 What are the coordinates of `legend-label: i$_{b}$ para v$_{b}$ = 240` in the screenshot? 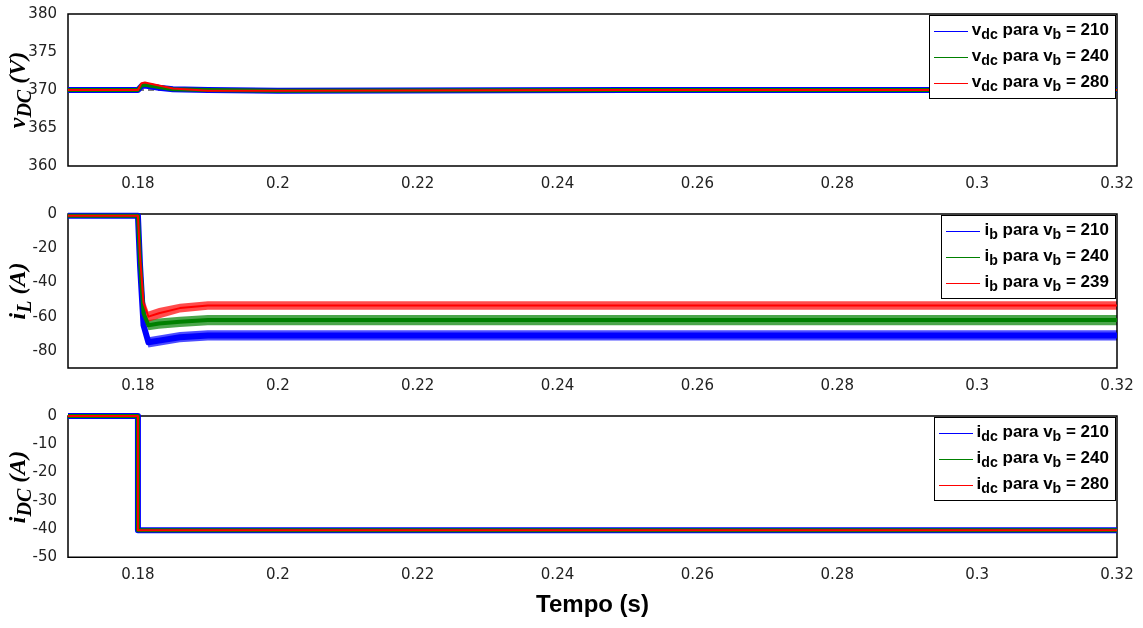 It's located at (1046, 257).